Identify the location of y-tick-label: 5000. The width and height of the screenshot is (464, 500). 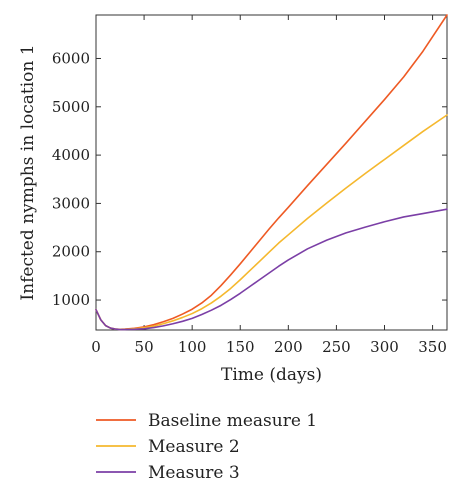
(71, 107).